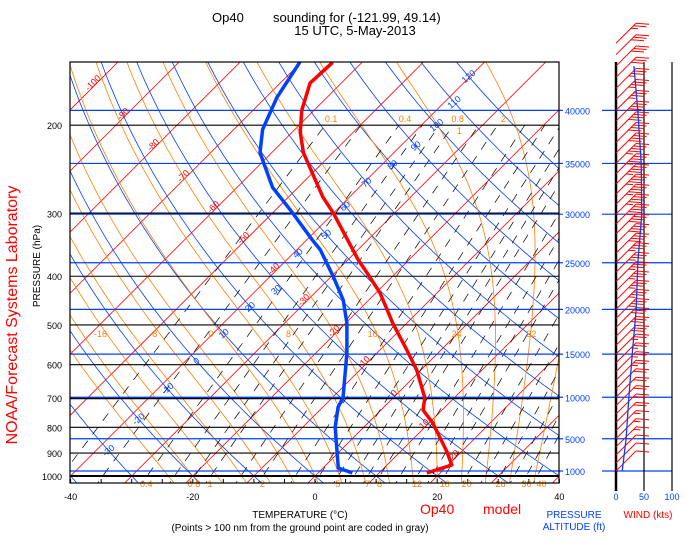 The width and height of the screenshot is (700, 550). What do you see at coordinates (196, 361) in the screenshot?
I see `dry-adiabat-label: 0` at bounding box center [196, 361].